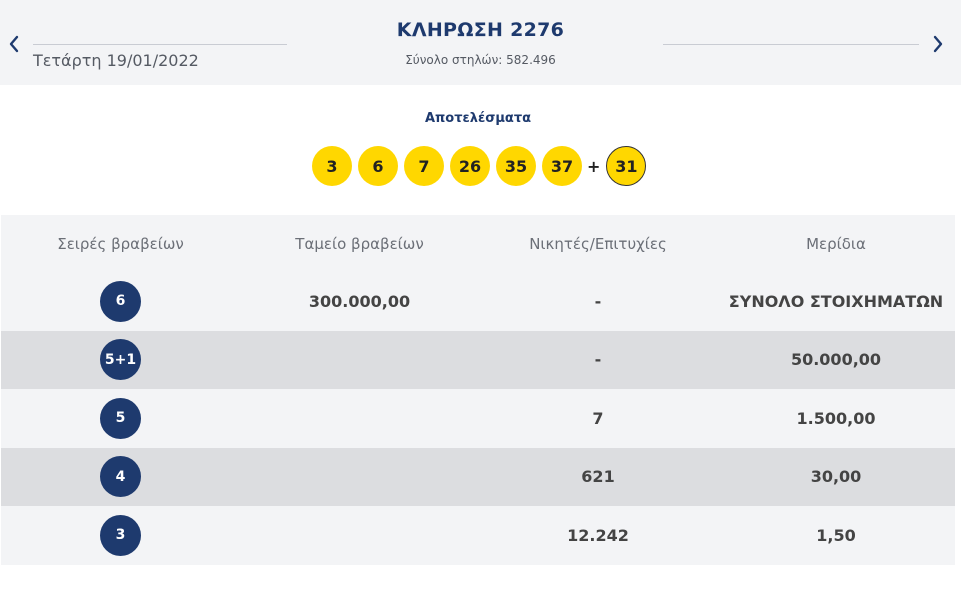 The width and height of the screenshot is (961, 594). I want to click on prize-share: 1.500,00, so click(836, 418).